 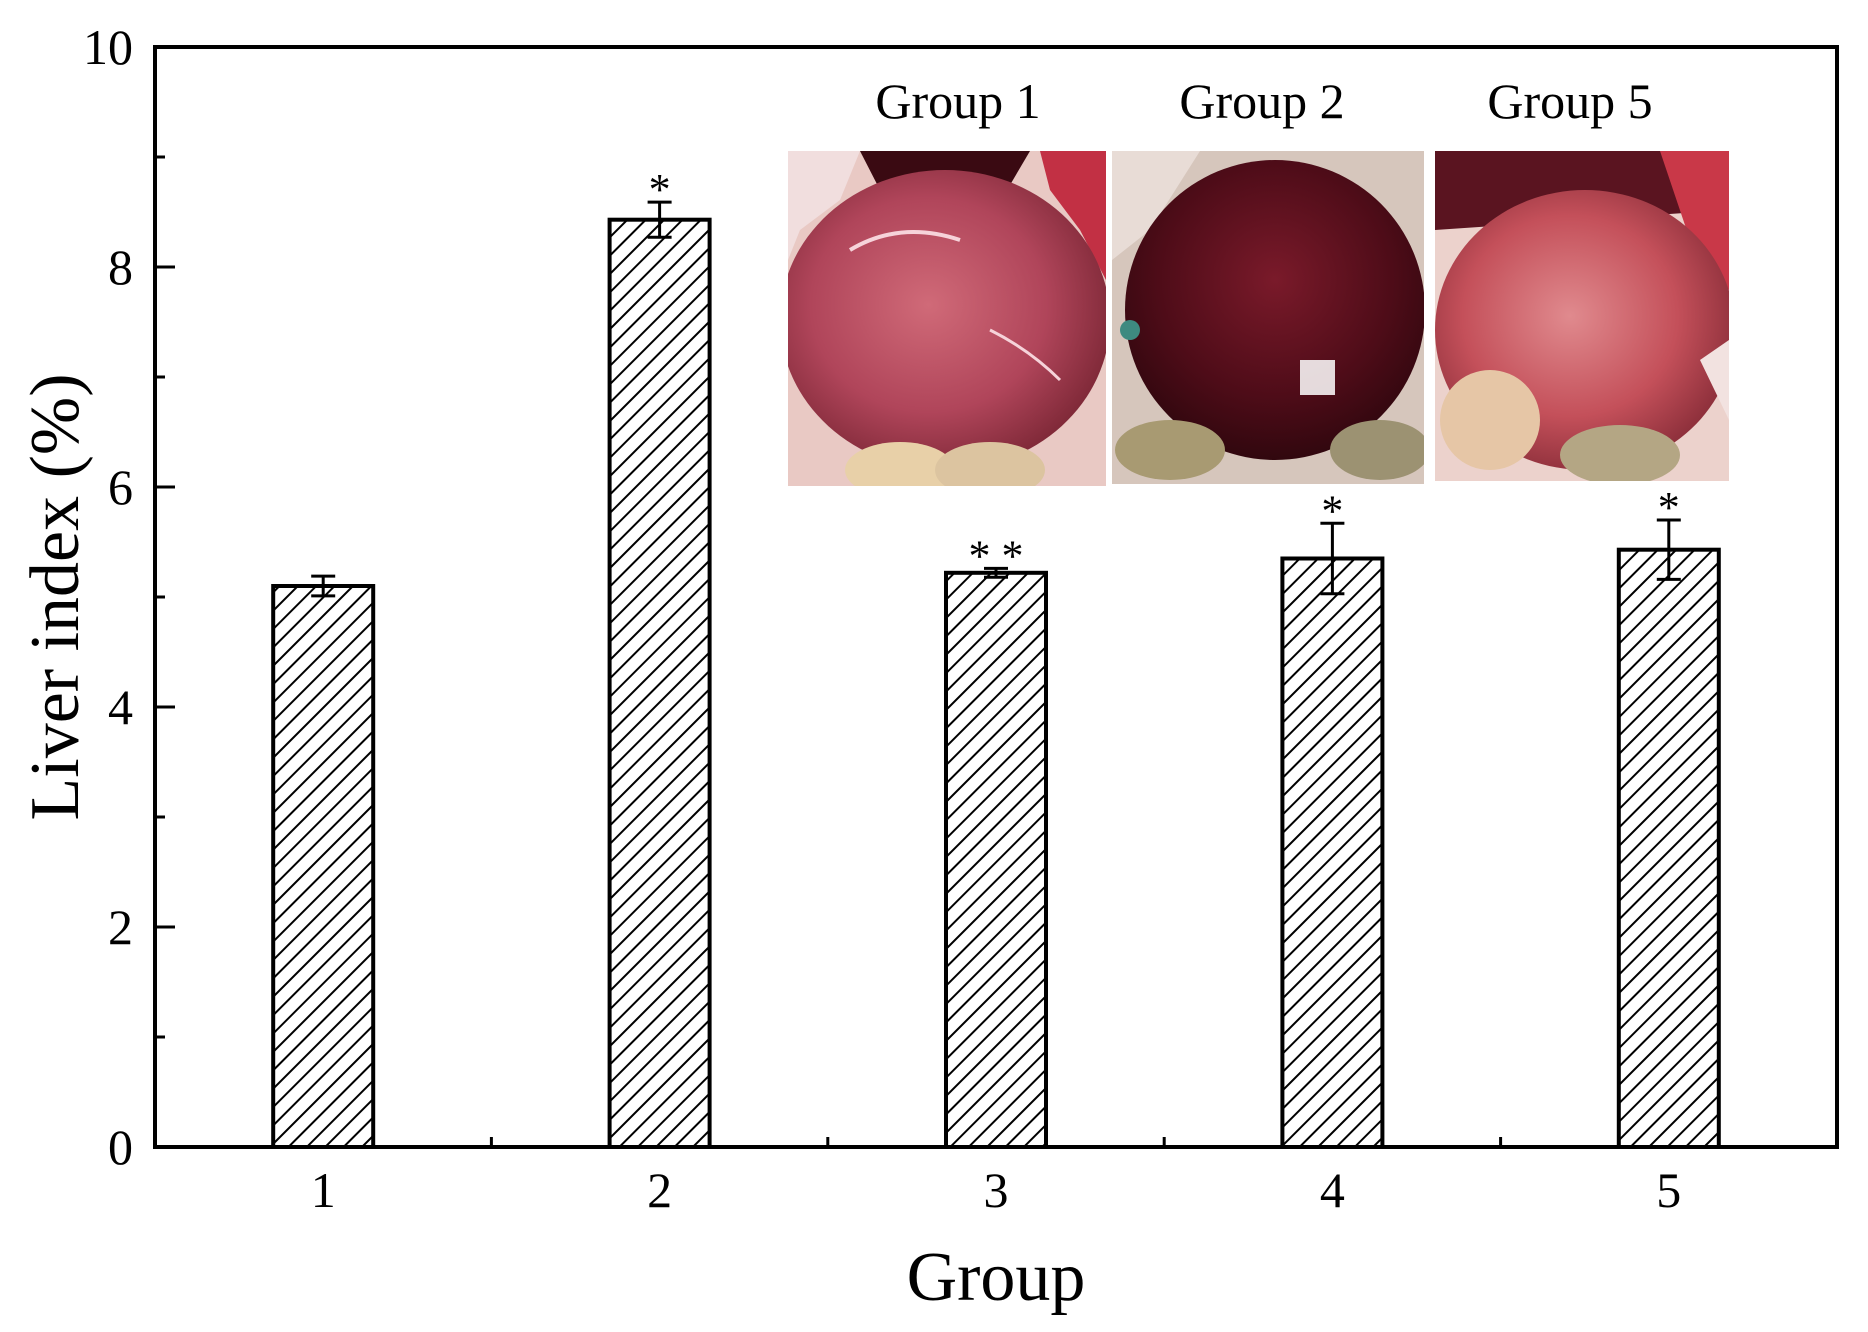 What do you see at coordinates (996, 1277) in the screenshot?
I see `x-axis-title: Group` at bounding box center [996, 1277].